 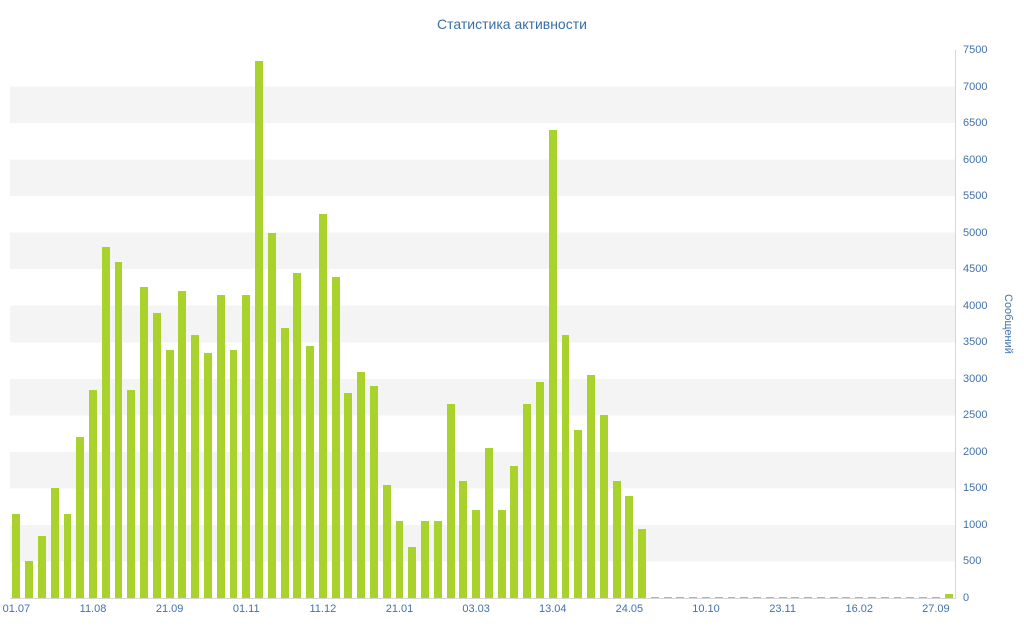 I want to click on x-tick-label: 03.03, so click(x=476, y=609).